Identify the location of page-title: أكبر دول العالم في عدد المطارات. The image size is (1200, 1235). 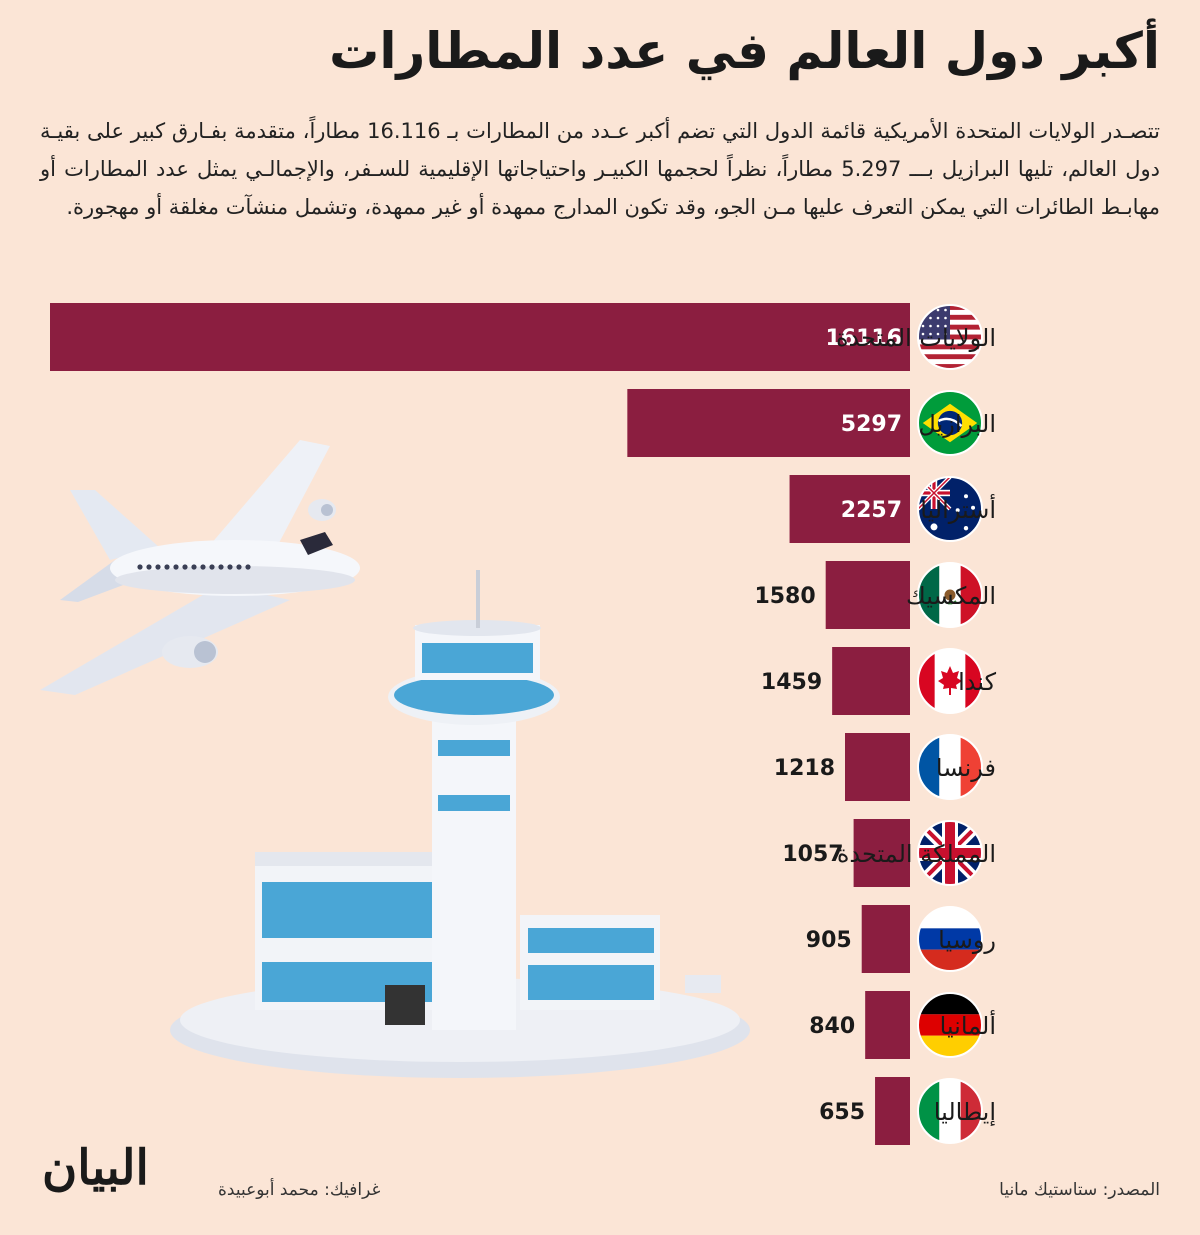
(744, 51).